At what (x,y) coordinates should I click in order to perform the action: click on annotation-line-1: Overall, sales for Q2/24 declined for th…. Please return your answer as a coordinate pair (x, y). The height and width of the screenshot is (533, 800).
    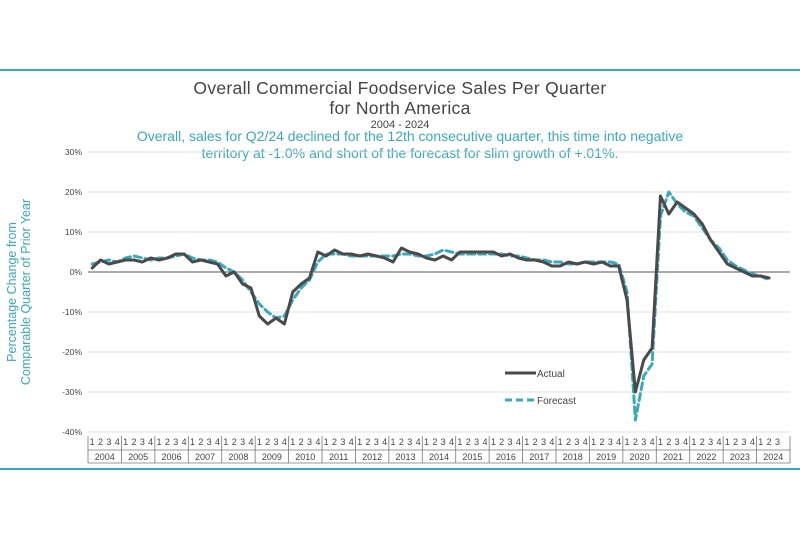
    Looking at the image, I should click on (410, 136).